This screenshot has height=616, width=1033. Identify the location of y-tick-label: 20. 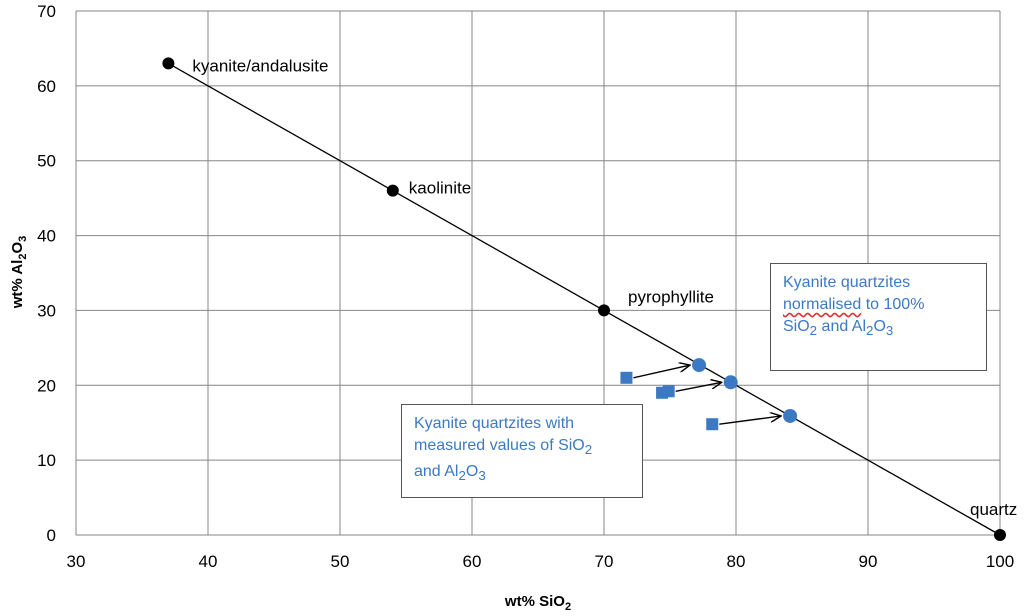
(46, 385).